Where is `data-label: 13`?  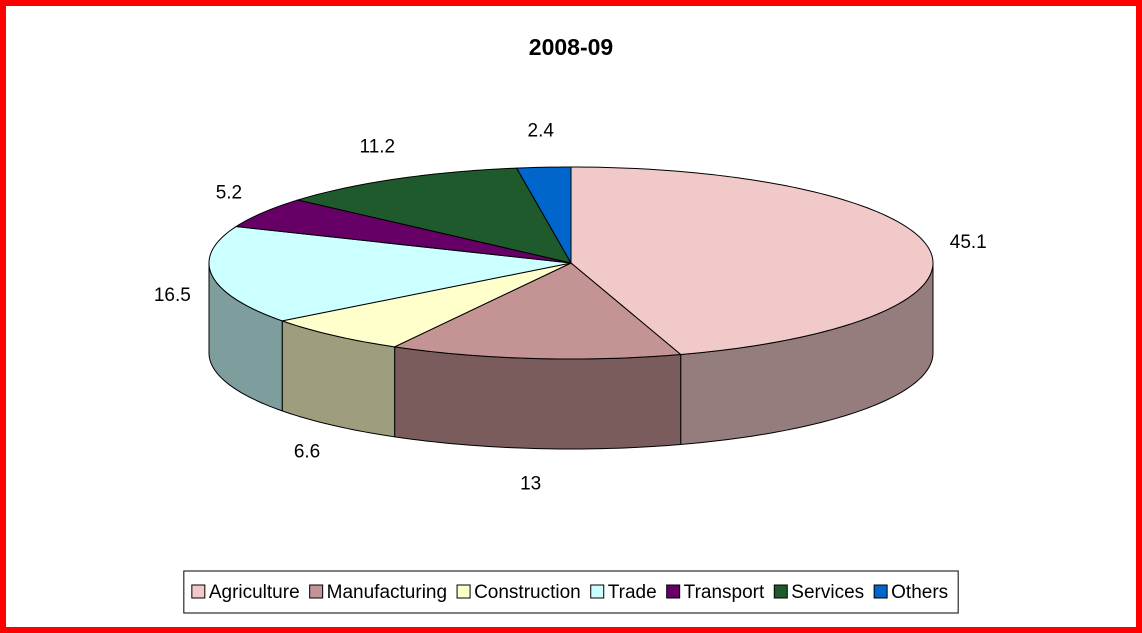 data-label: 13 is located at coordinates (530, 483).